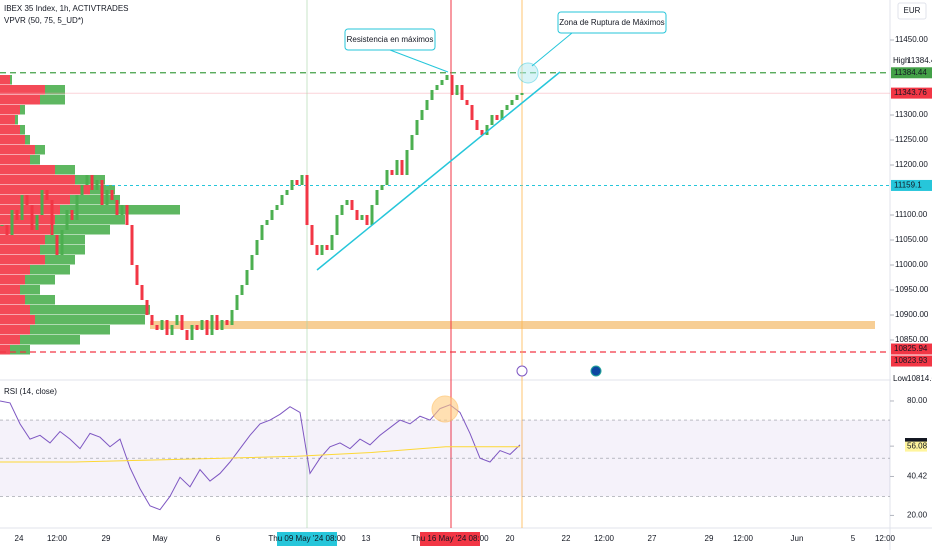  I want to click on currency-button, so click(912, 11).